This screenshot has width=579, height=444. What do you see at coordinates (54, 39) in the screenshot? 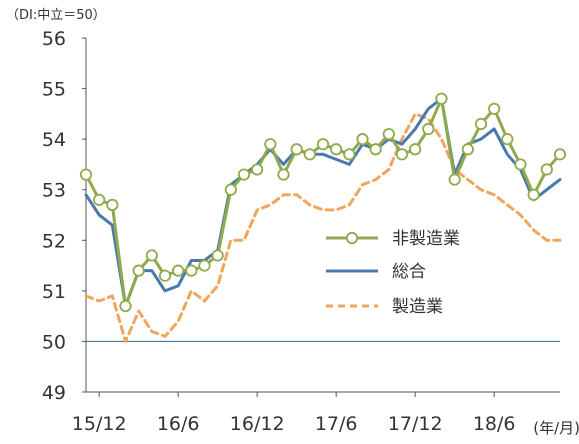
I see `y-tick-label: 56` at bounding box center [54, 39].